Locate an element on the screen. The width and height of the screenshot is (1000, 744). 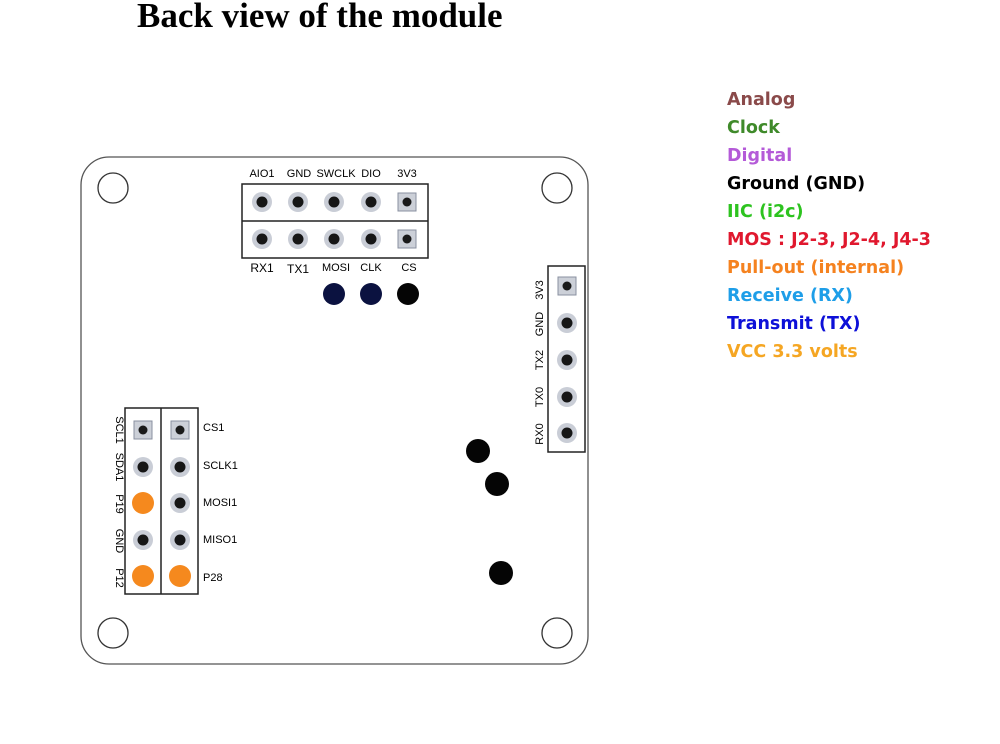
legend-item-digital: Digital is located at coordinates (760, 156).